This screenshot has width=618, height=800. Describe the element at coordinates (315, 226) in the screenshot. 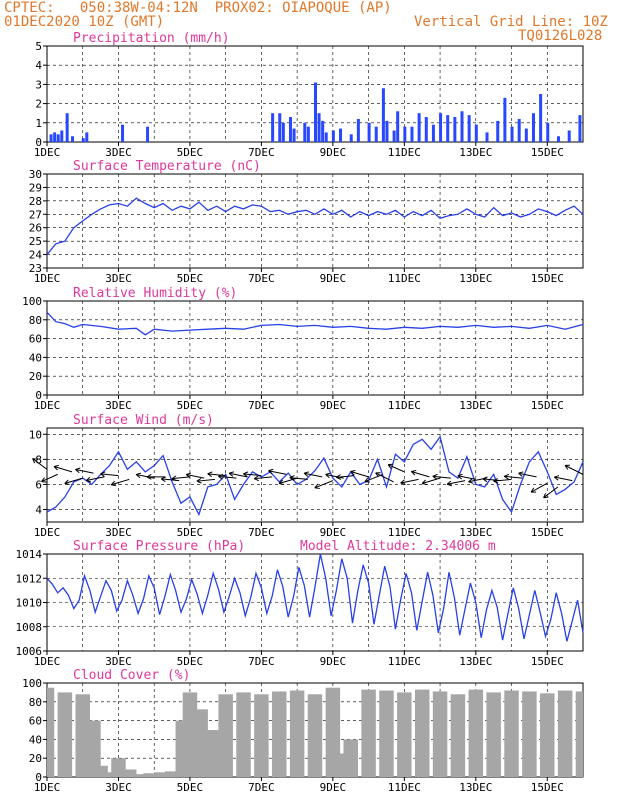

I see `series-line` at that location.